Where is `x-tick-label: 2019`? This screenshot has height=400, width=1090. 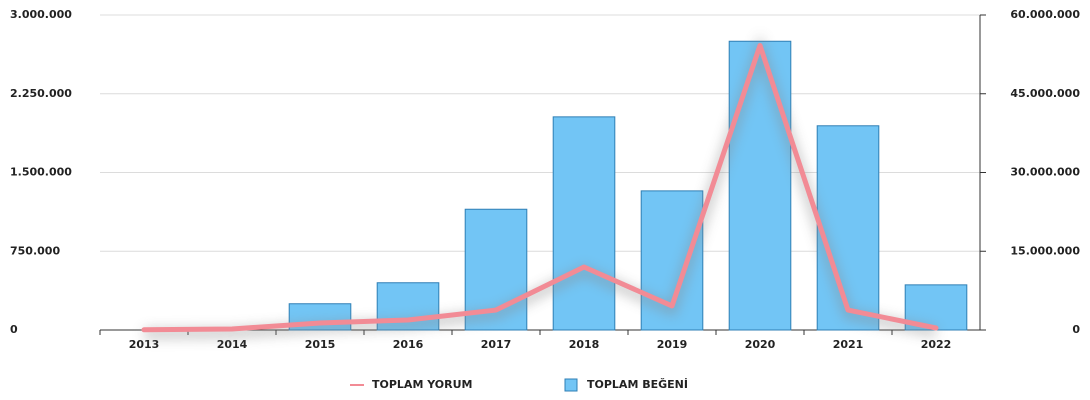
x-tick-label: 2019 is located at coordinates (672, 344).